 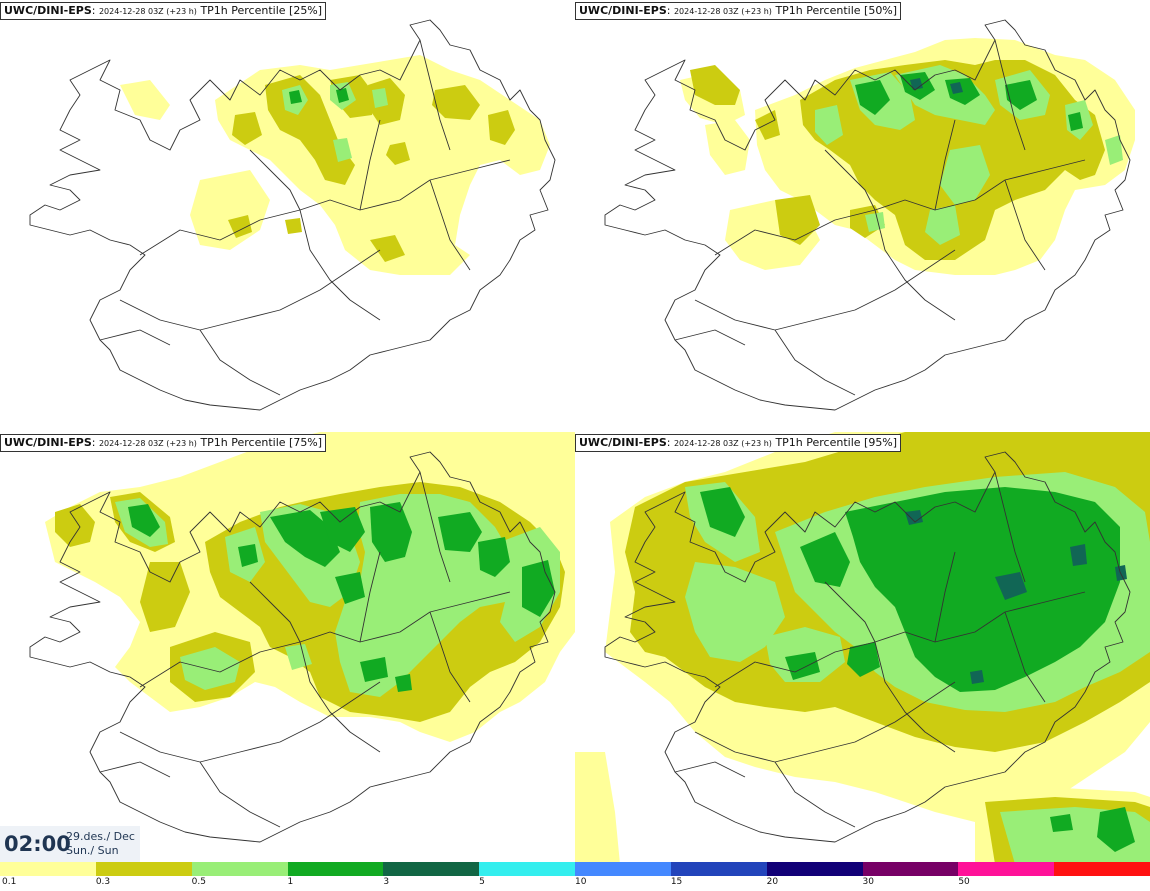 What do you see at coordinates (100, 836) in the screenshot?
I see `valid-date-line1: 29.des./ Dec` at bounding box center [100, 836].